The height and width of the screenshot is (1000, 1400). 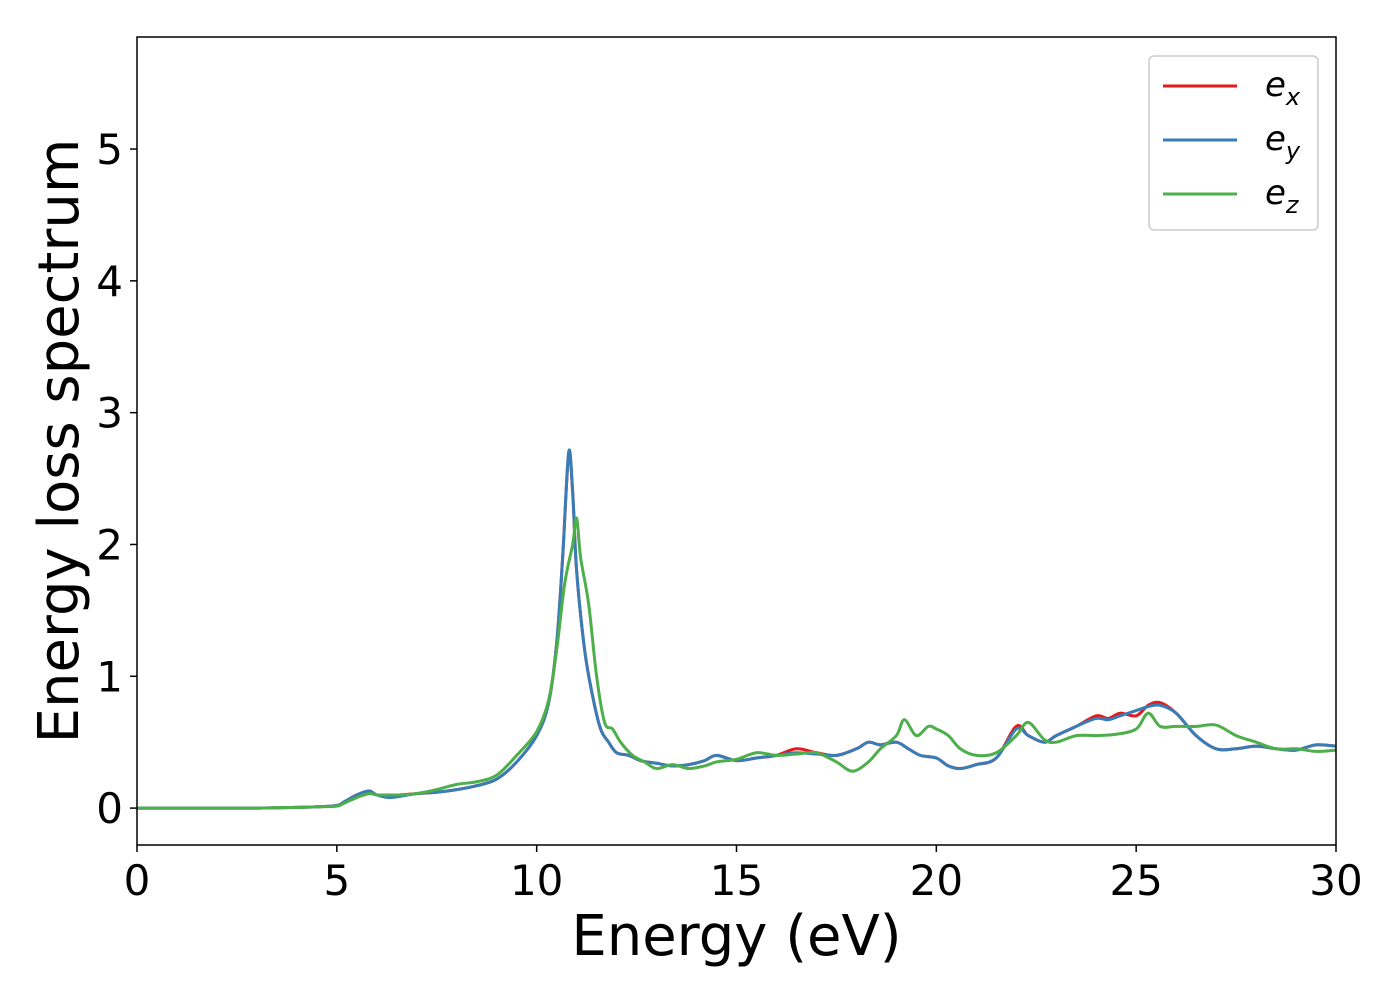 What do you see at coordinates (1283, 88) in the screenshot?
I see `legend-label-x: ex` at bounding box center [1283, 88].